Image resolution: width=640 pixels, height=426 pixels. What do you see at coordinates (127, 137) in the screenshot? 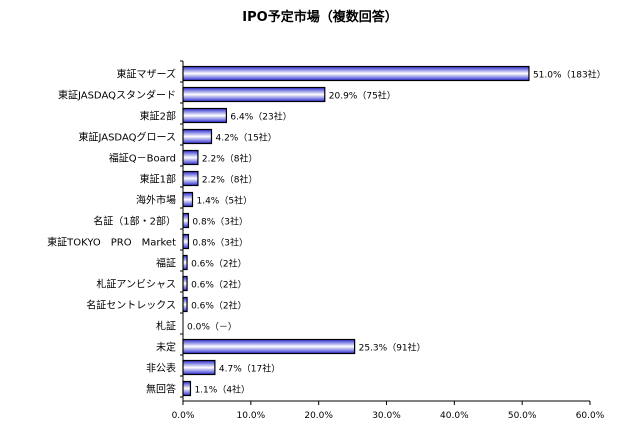
I see `category-label: 東証JASDAQグロース` at bounding box center [127, 137].